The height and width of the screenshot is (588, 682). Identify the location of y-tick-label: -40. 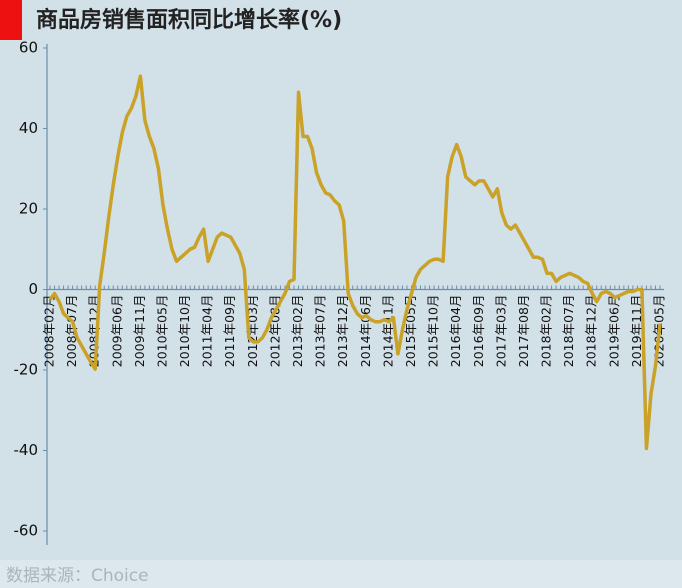
(26, 450).